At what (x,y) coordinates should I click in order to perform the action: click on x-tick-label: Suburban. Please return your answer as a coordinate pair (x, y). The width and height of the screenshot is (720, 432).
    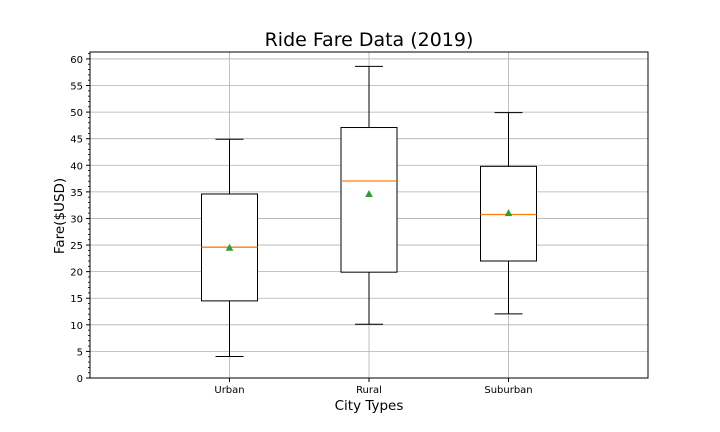
    Looking at the image, I should click on (508, 390).